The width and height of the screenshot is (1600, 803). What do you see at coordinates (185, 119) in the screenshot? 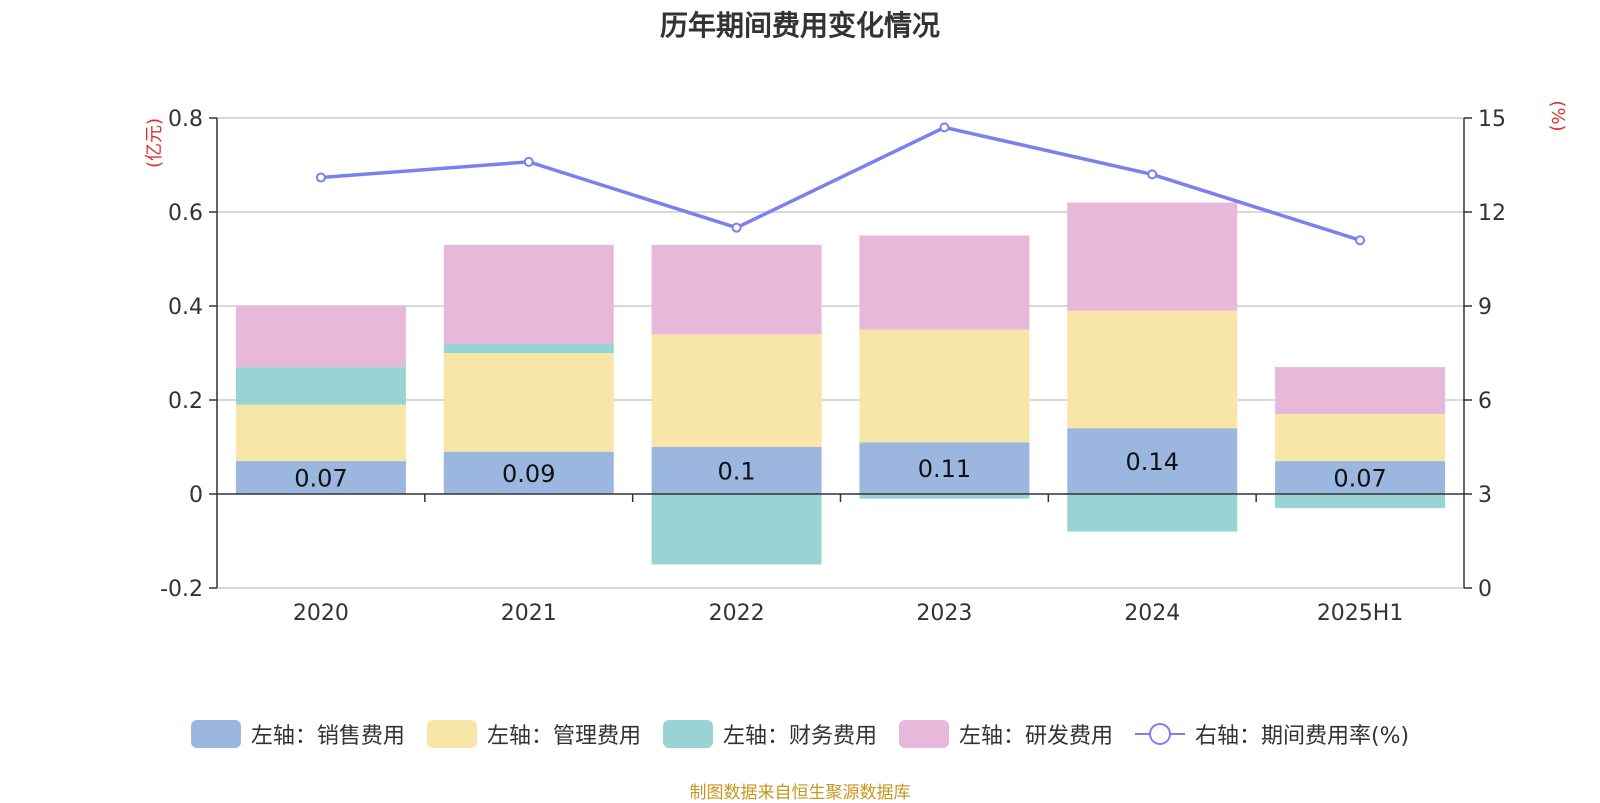
I see `left-tick-label: 0.8` at bounding box center [185, 119].